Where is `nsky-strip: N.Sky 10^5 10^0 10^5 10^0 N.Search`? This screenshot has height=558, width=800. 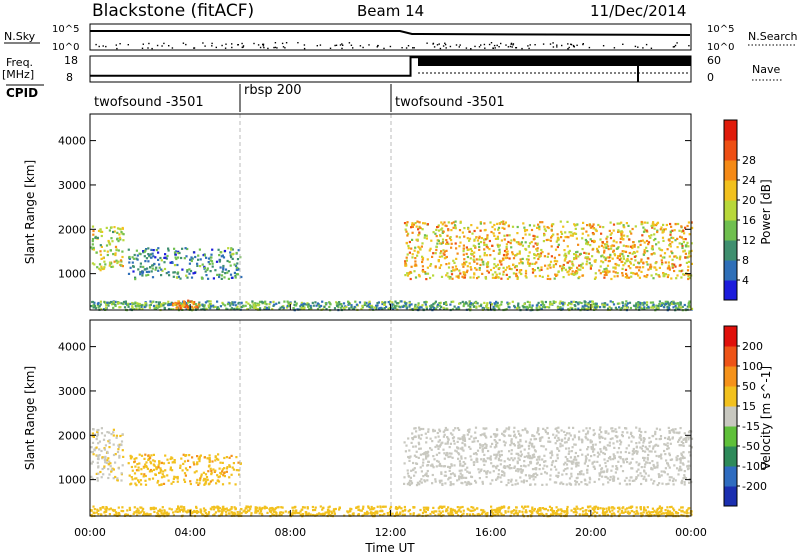
nsky-strip: N.Sky 10^5 10^0 10^5 10^0 N.Search is located at coordinates (401, 38).